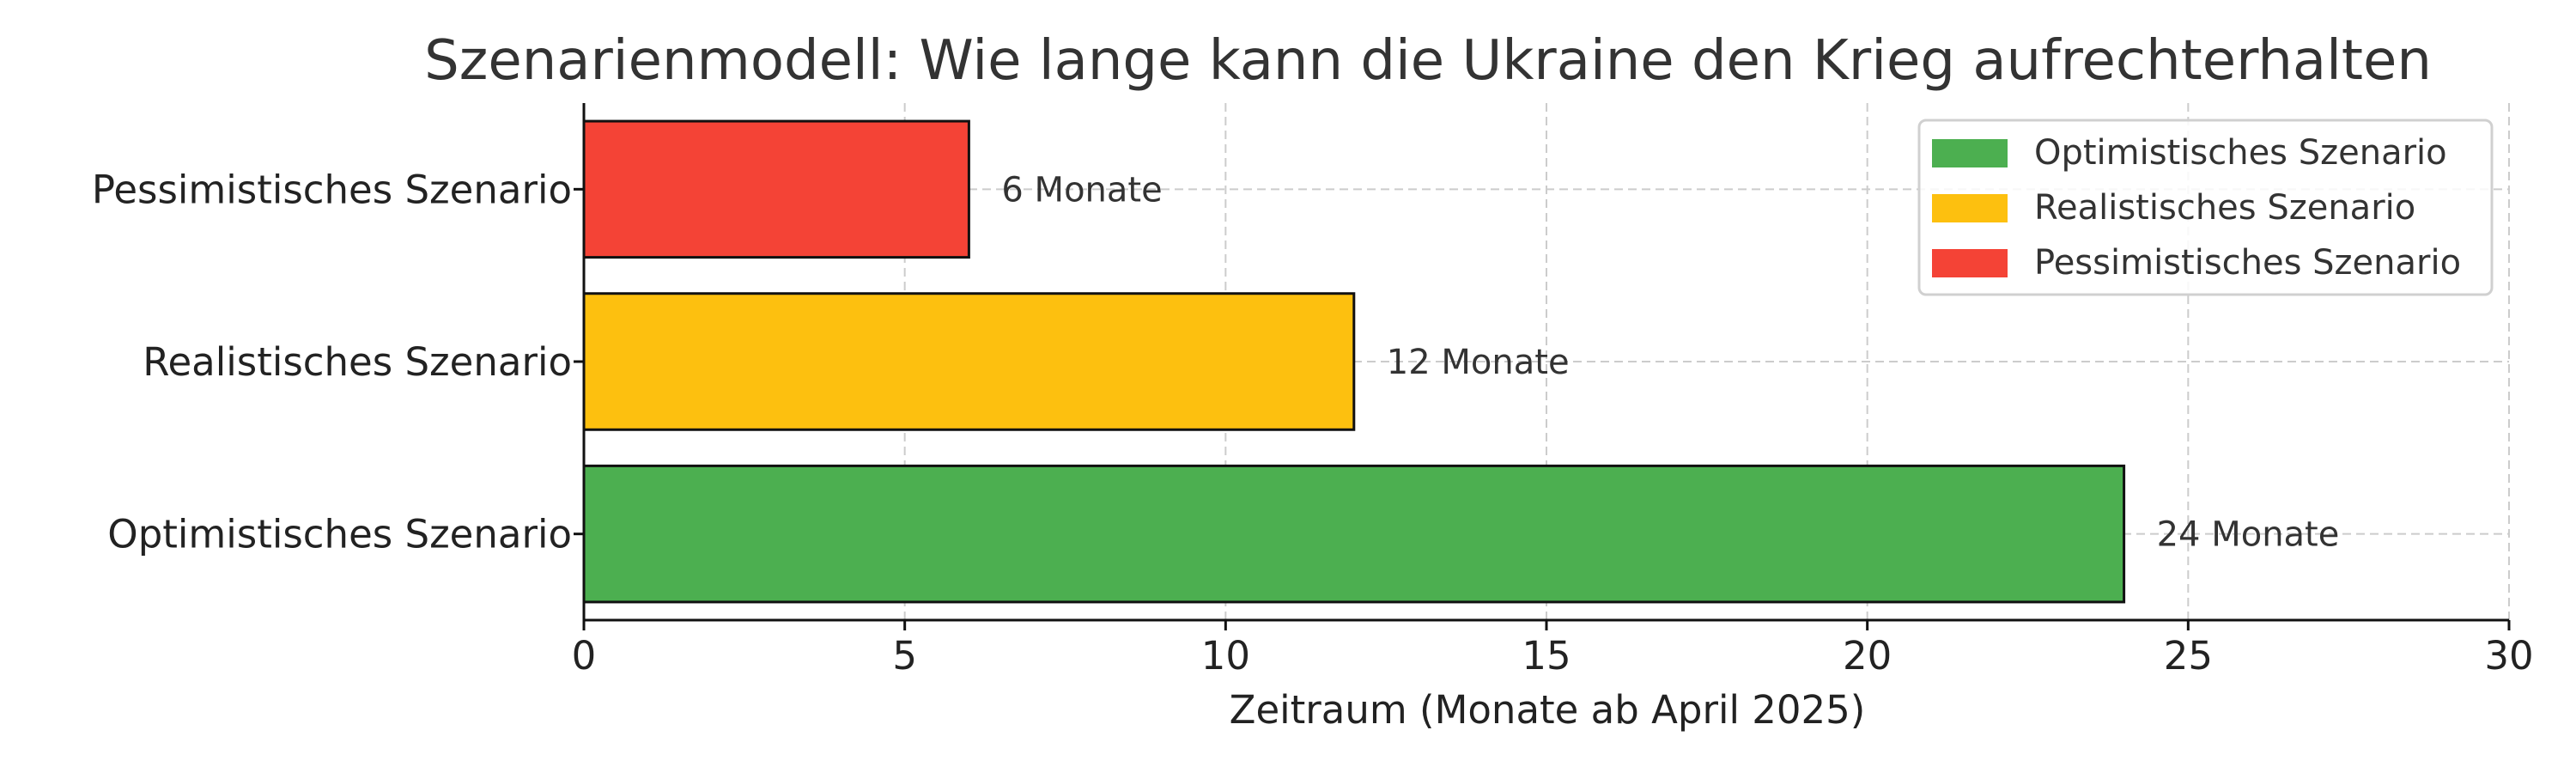 This screenshot has width=2576, height=773. What do you see at coordinates (1478, 362) in the screenshot?
I see `data-label: 12 Monate` at bounding box center [1478, 362].